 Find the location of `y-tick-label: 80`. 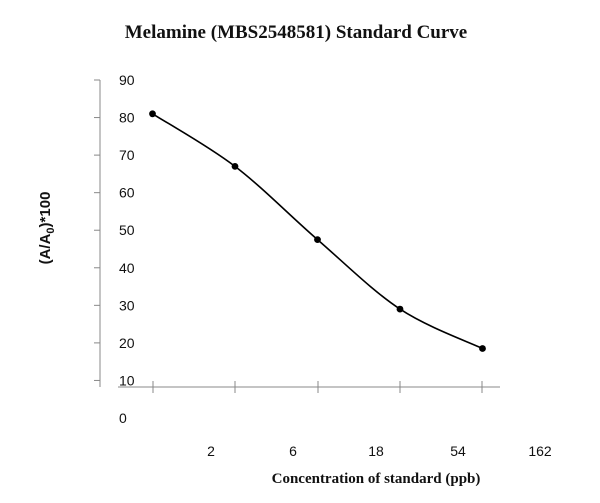

y-tick-label: 80 is located at coordinates (127, 118).